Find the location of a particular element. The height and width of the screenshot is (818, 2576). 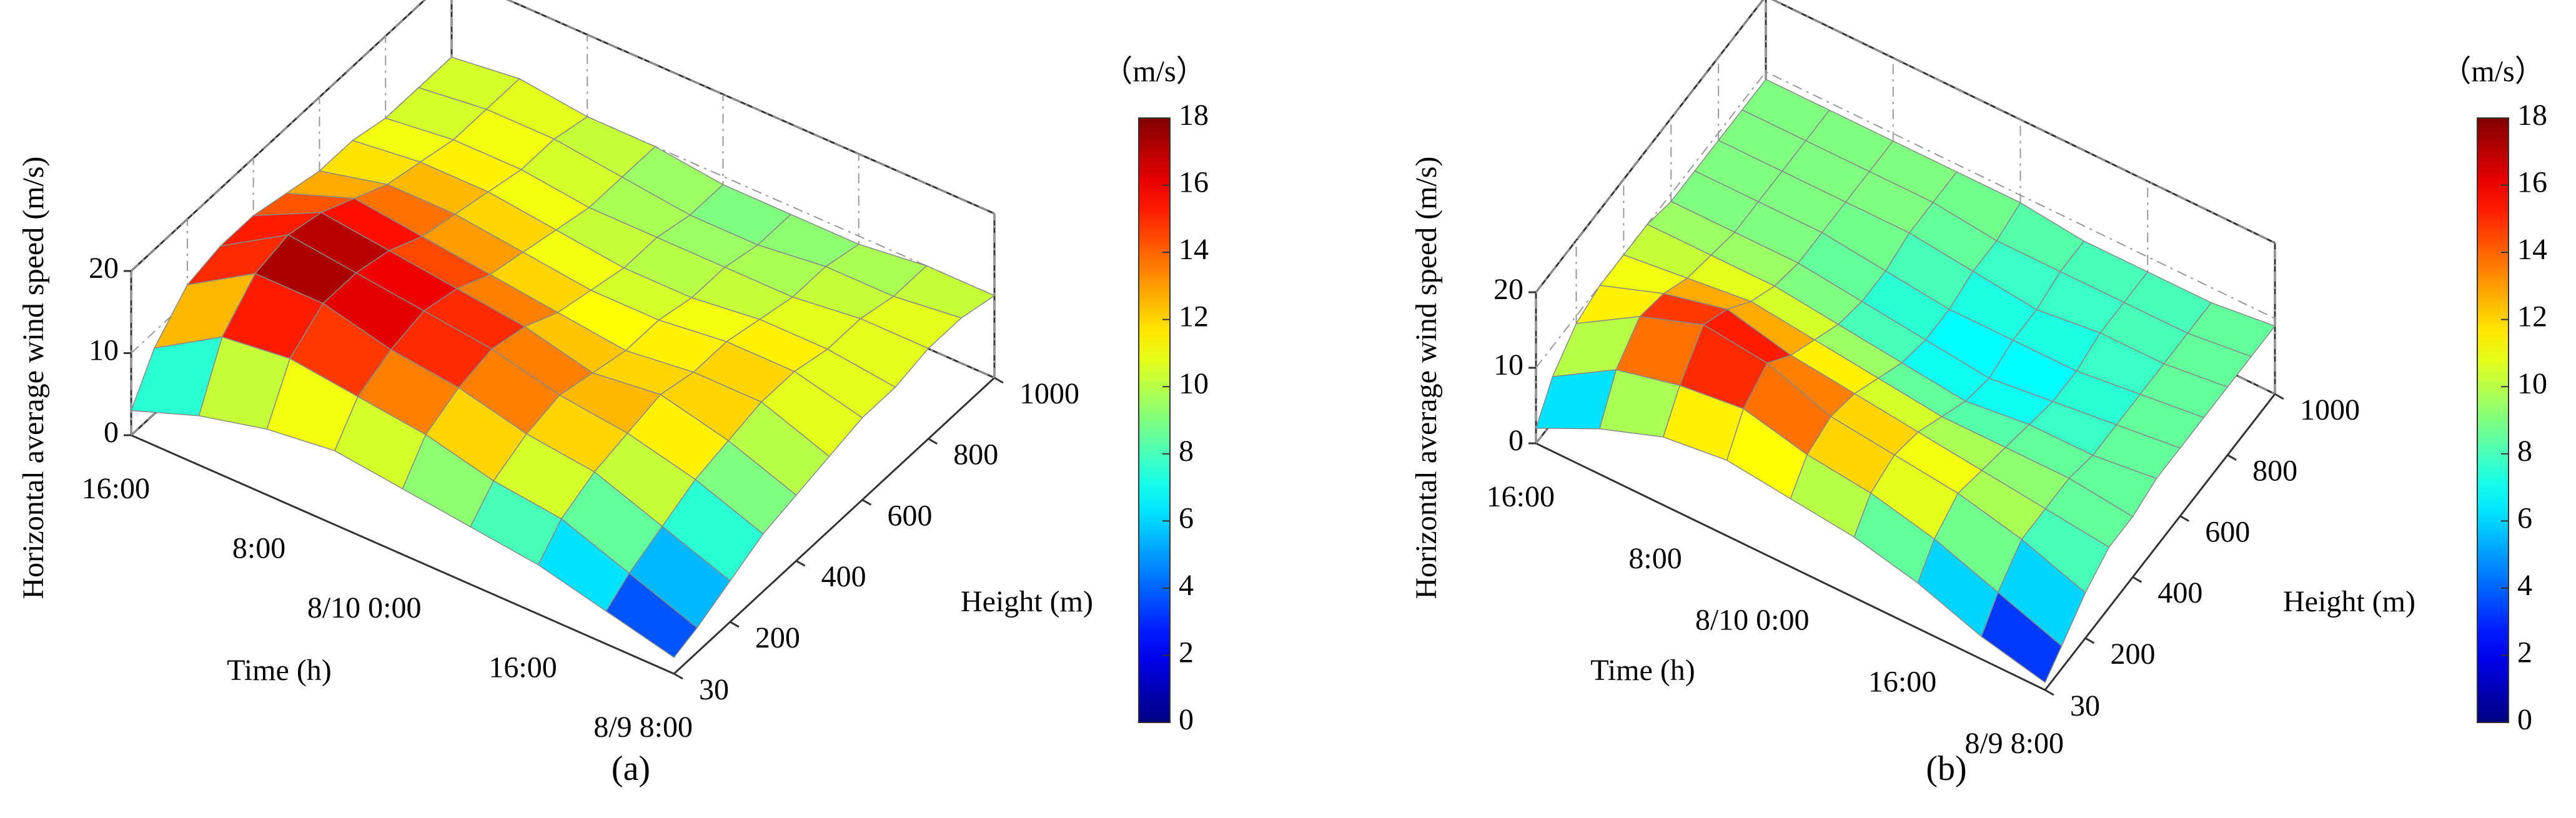

panel-label: (b) is located at coordinates (1946, 768).